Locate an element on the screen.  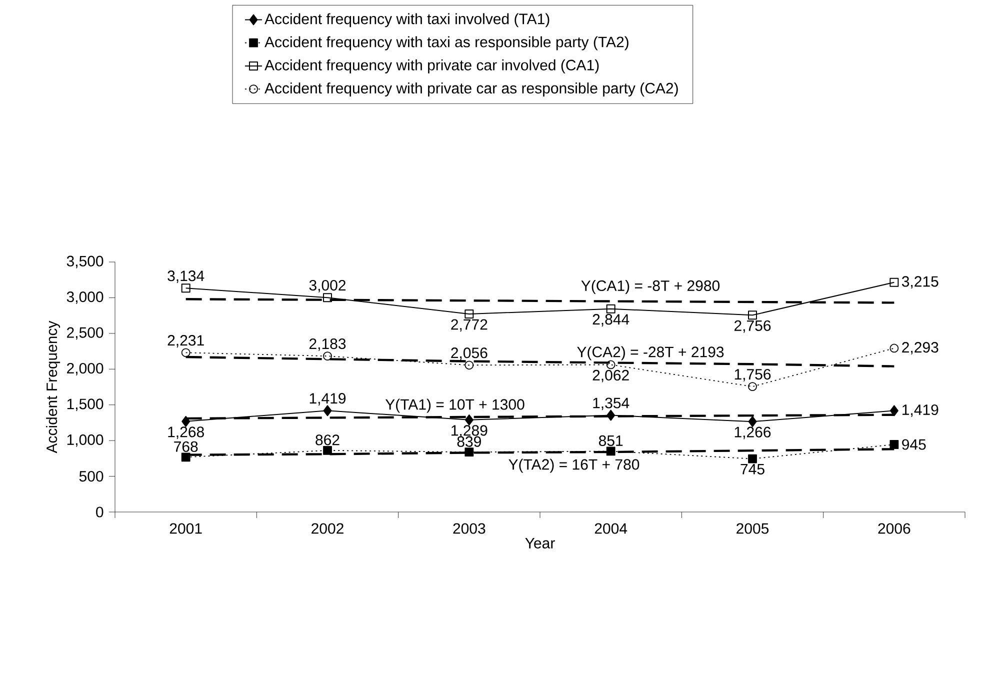
data-label: 2,231 is located at coordinates (186, 341).